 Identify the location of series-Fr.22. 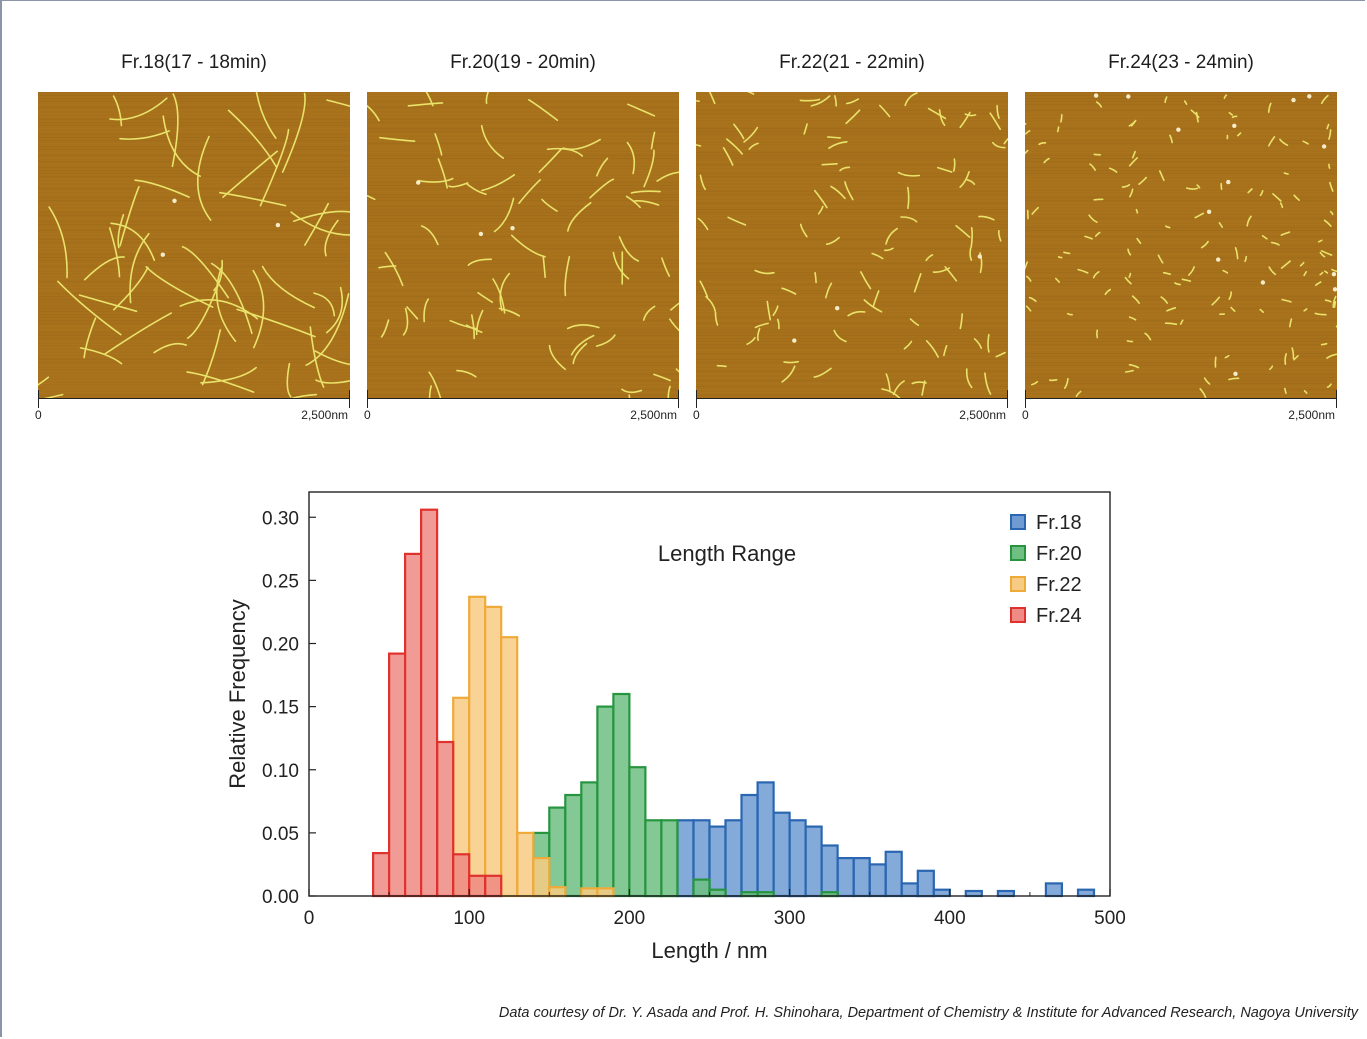
(533, 746).